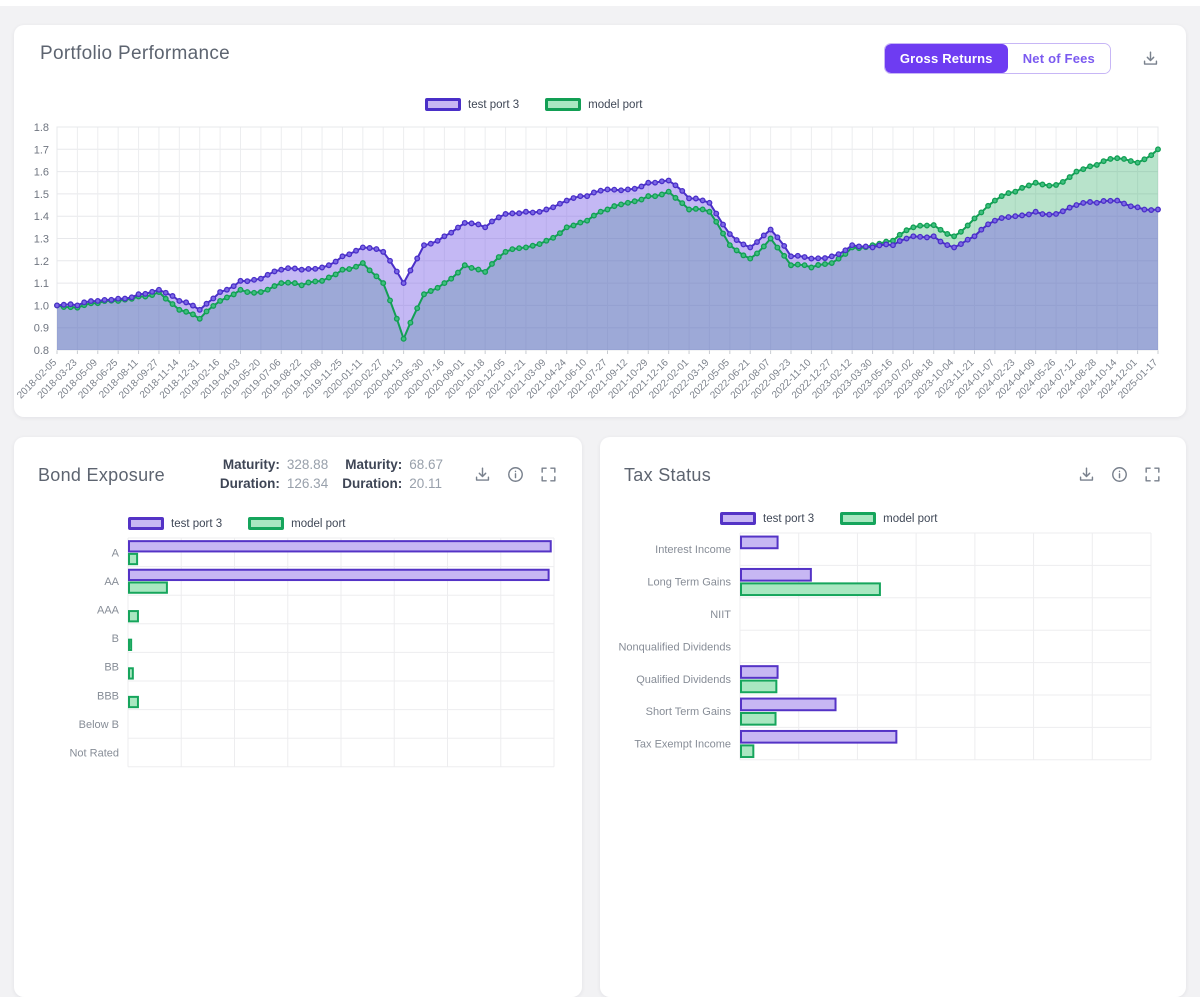 This screenshot has width=1200, height=997. Describe the element at coordinates (805, 104) in the screenshot. I see `performance-legend: test port 3 model port` at that location.